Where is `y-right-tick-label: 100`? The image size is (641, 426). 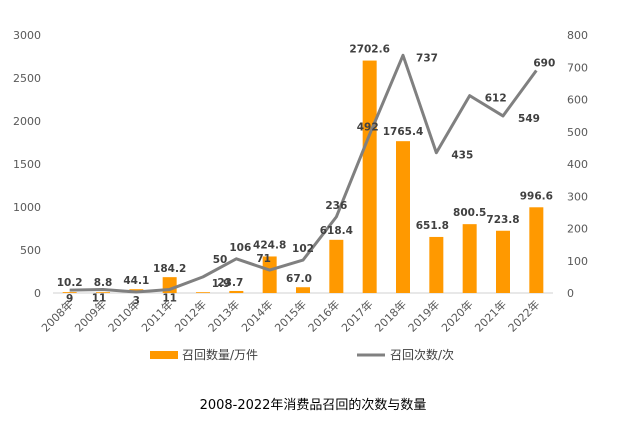 y-right-tick-label: 100 is located at coordinates (577, 261).